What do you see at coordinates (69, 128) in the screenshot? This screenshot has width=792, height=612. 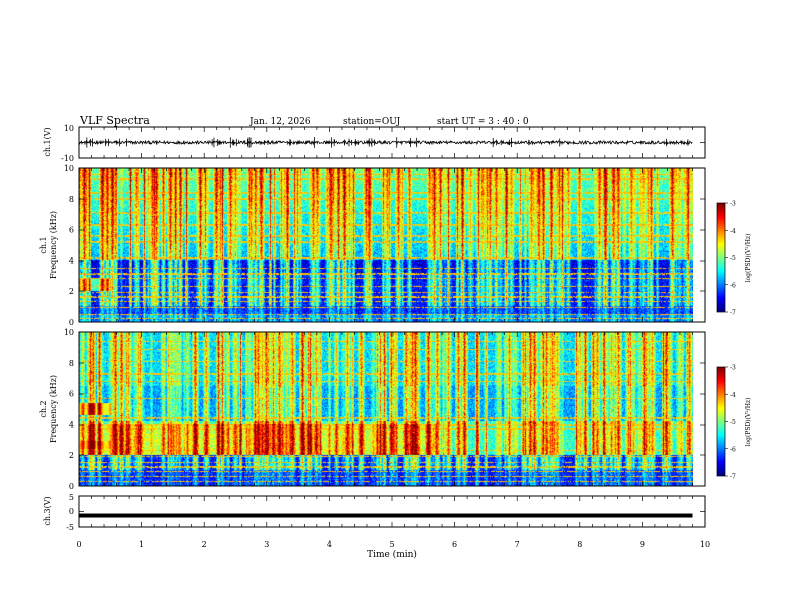 I see `ch1-ytick-top: 10` at bounding box center [69, 128].